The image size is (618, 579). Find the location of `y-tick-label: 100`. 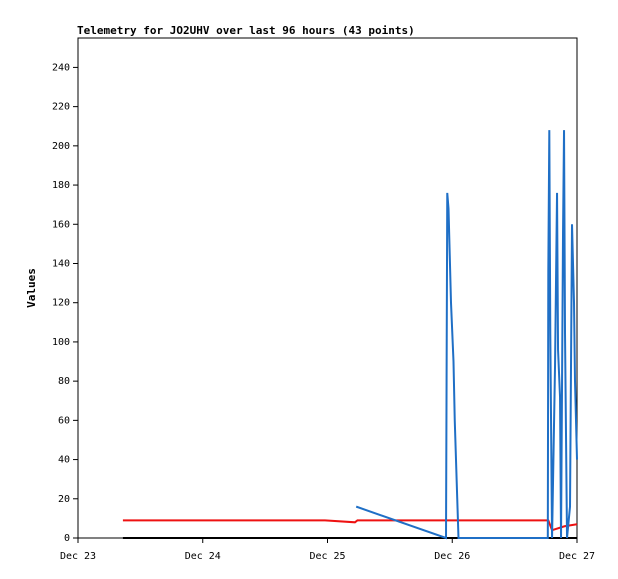

y-tick-label: 100 is located at coordinates (61, 342).